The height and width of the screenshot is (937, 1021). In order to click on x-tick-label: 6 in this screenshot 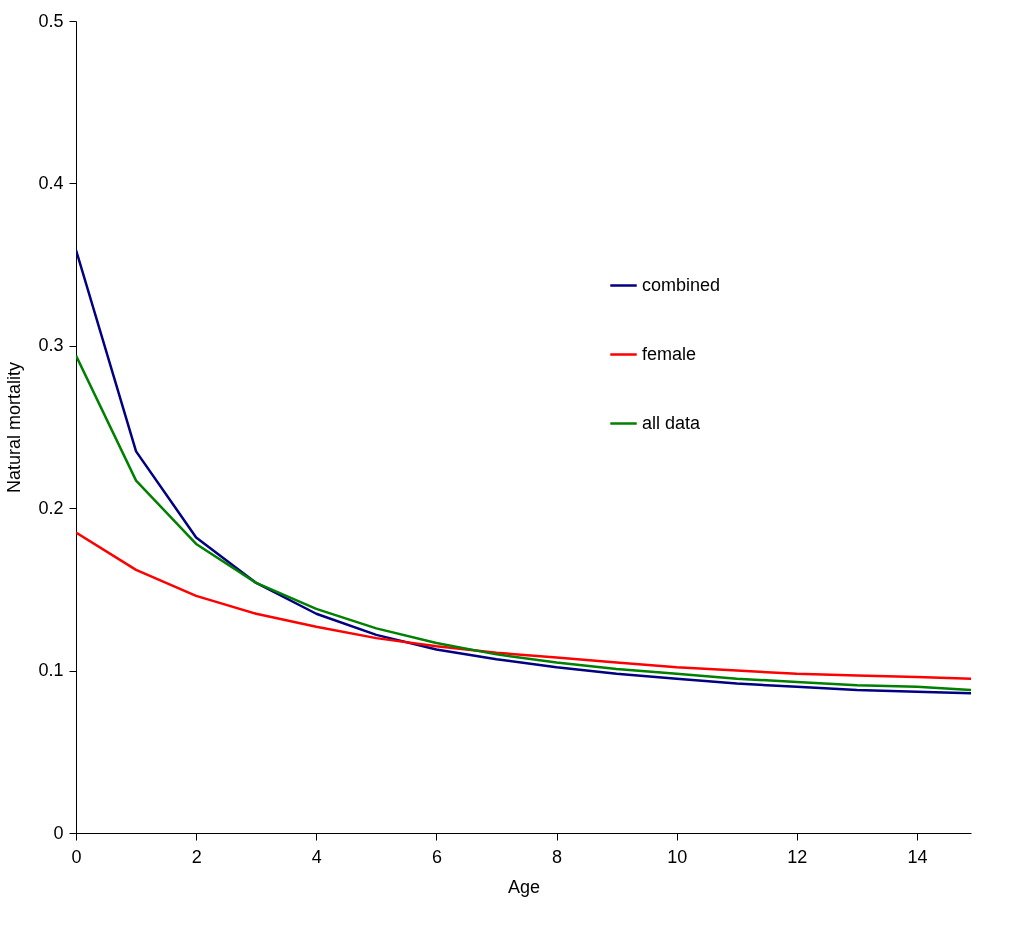, I will do `click(436, 856)`.